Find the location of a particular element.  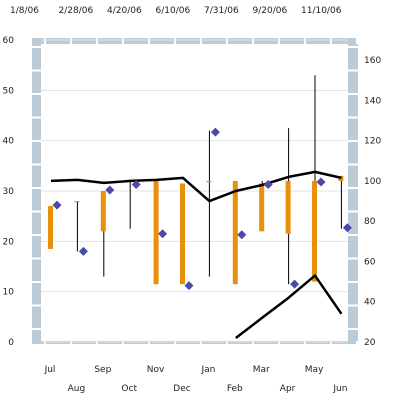

x-axis-bottom: Jul Aug Sep Oct Nov Dec Jan Feb Mar Apr May Jun is located at coordinates (196, 379).